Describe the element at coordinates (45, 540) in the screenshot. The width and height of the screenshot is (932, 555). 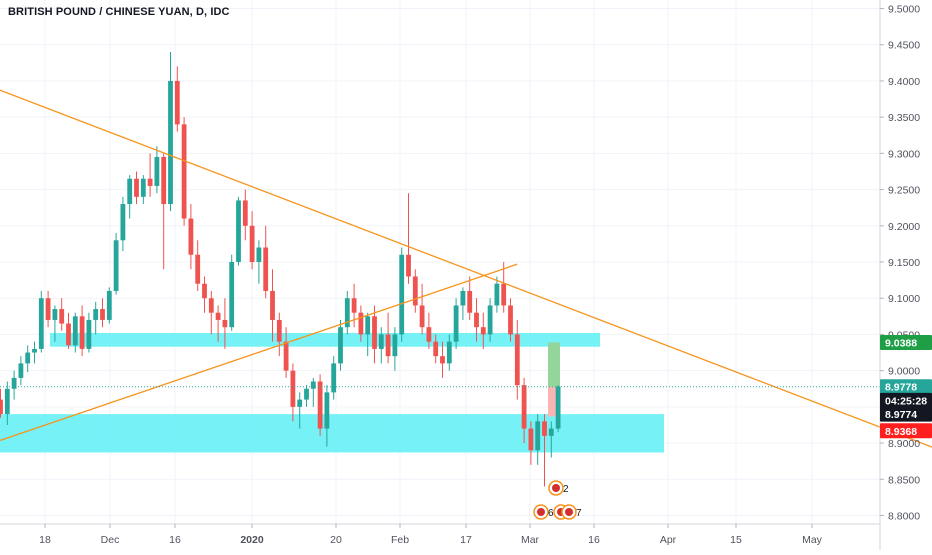
I see `time-tick-label: 18` at that location.